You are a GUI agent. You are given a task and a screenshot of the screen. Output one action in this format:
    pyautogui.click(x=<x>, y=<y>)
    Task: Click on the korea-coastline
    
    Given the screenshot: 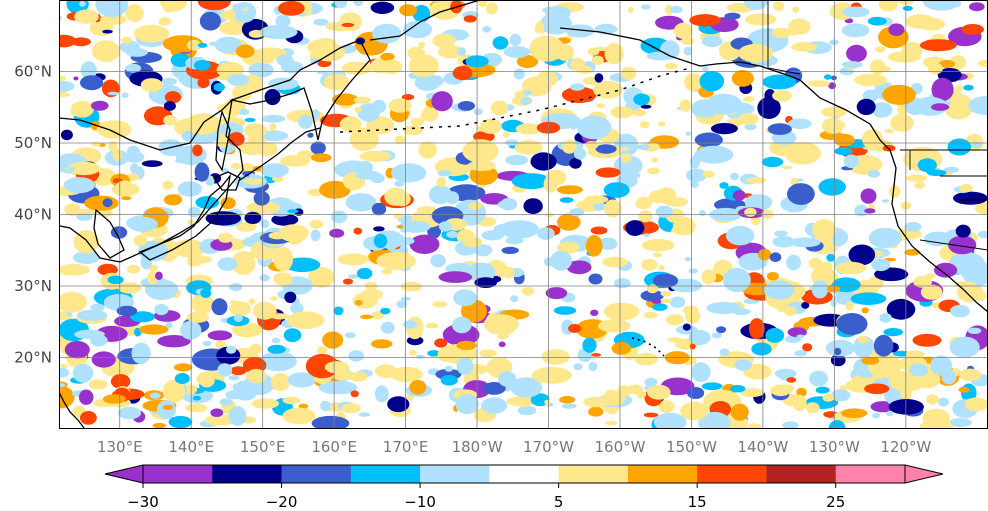 What is the action you would take?
    pyautogui.click(x=109, y=233)
    